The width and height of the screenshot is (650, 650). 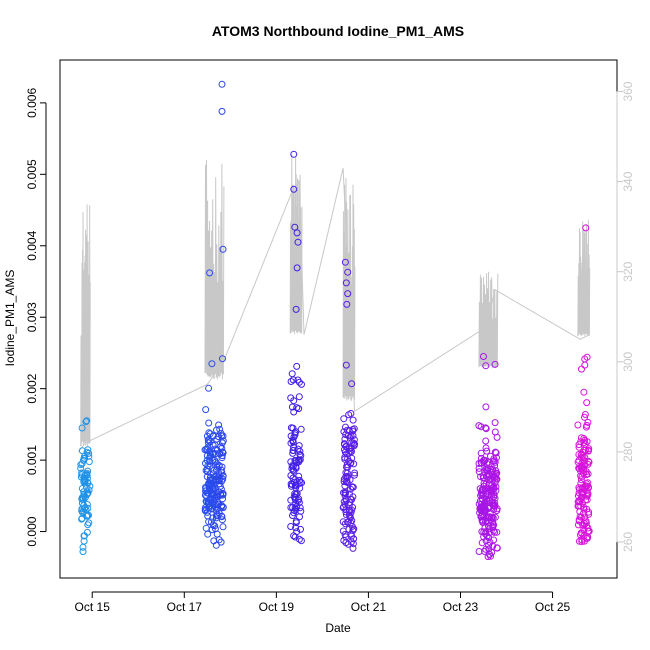 What do you see at coordinates (32, 388) in the screenshot?
I see `y-tick-label: 0.002` at bounding box center [32, 388].